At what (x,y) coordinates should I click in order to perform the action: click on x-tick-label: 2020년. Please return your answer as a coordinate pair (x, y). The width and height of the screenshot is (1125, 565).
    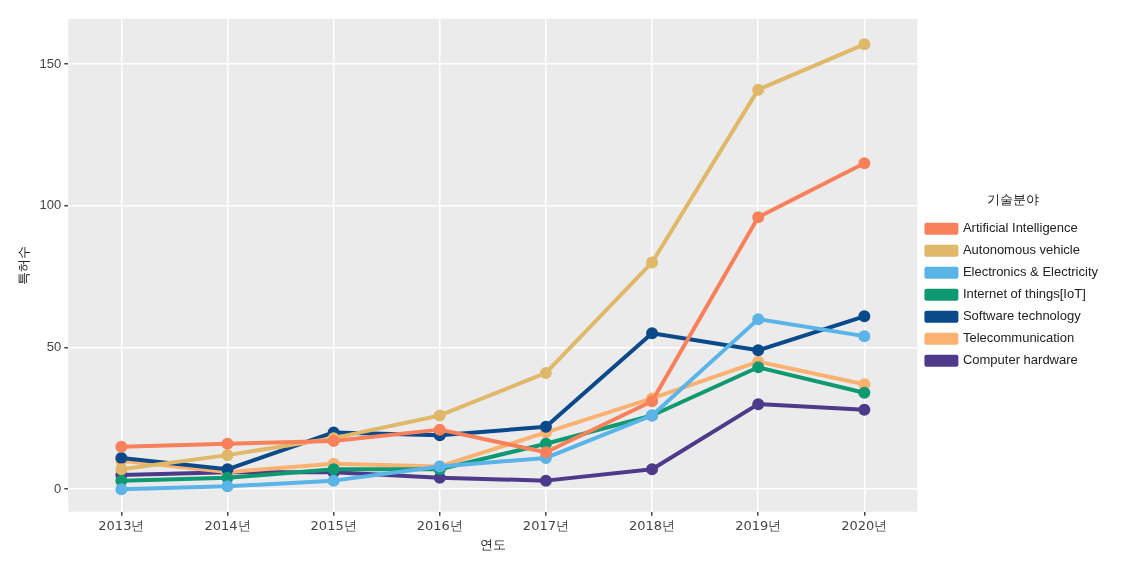
    Looking at the image, I should click on (864, 525).